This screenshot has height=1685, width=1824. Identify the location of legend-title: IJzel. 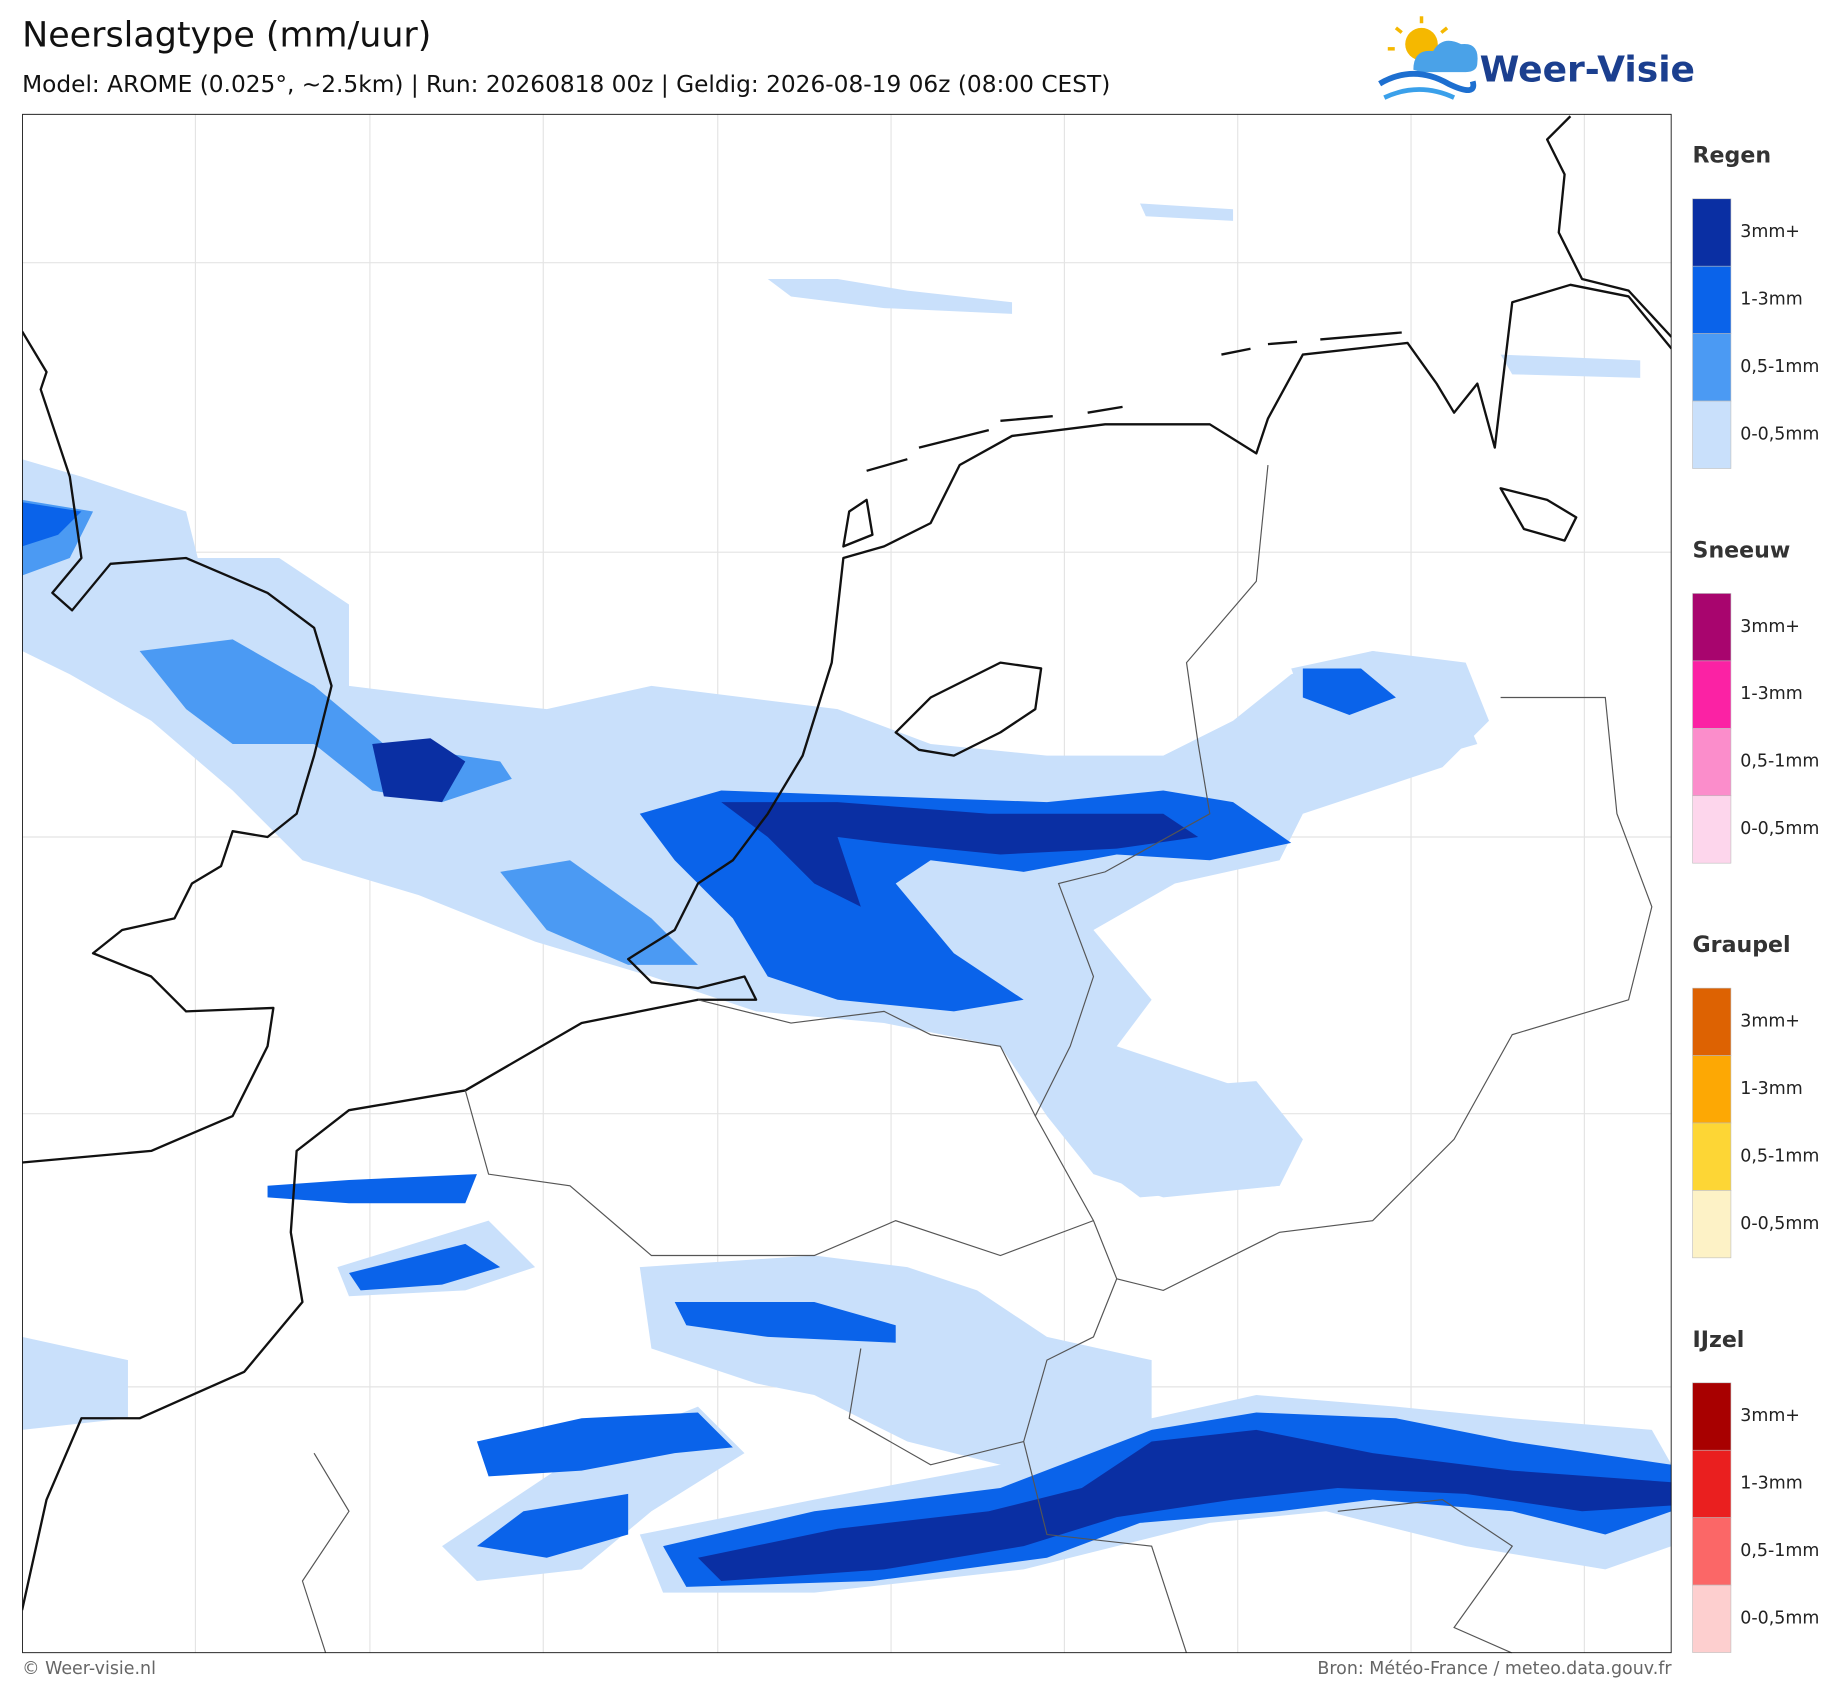
(1719, 1340).